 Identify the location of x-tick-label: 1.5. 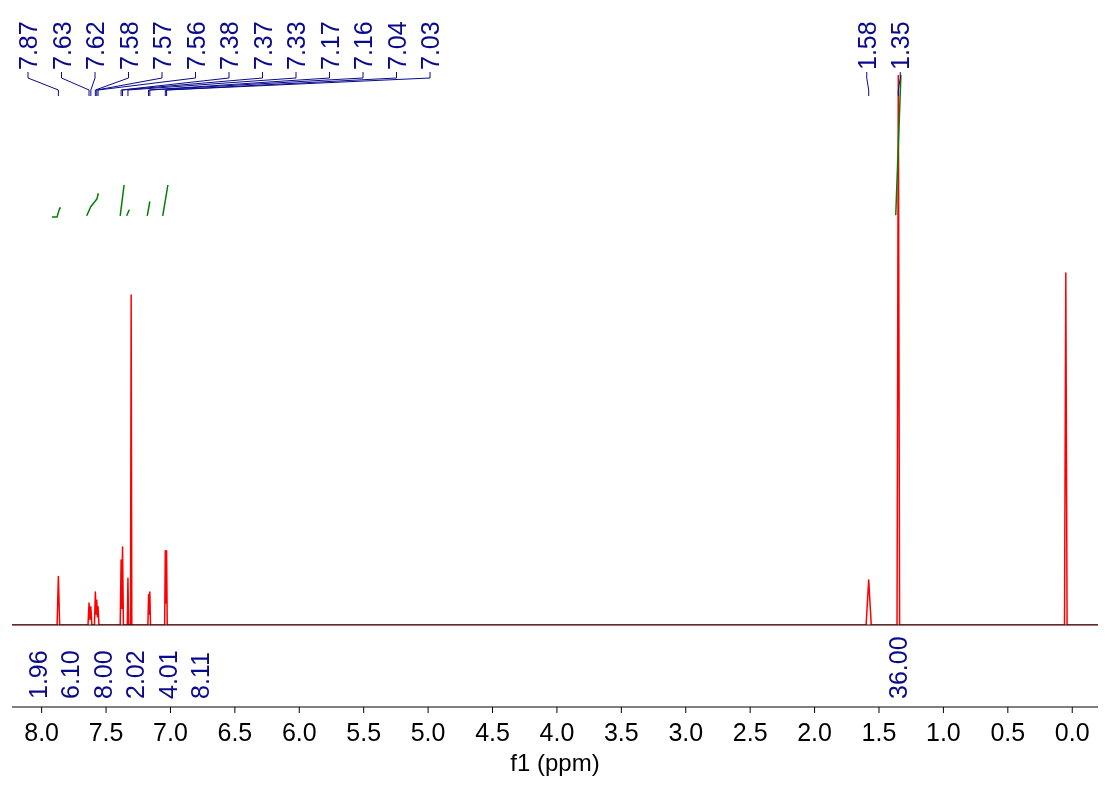
(879, 732).